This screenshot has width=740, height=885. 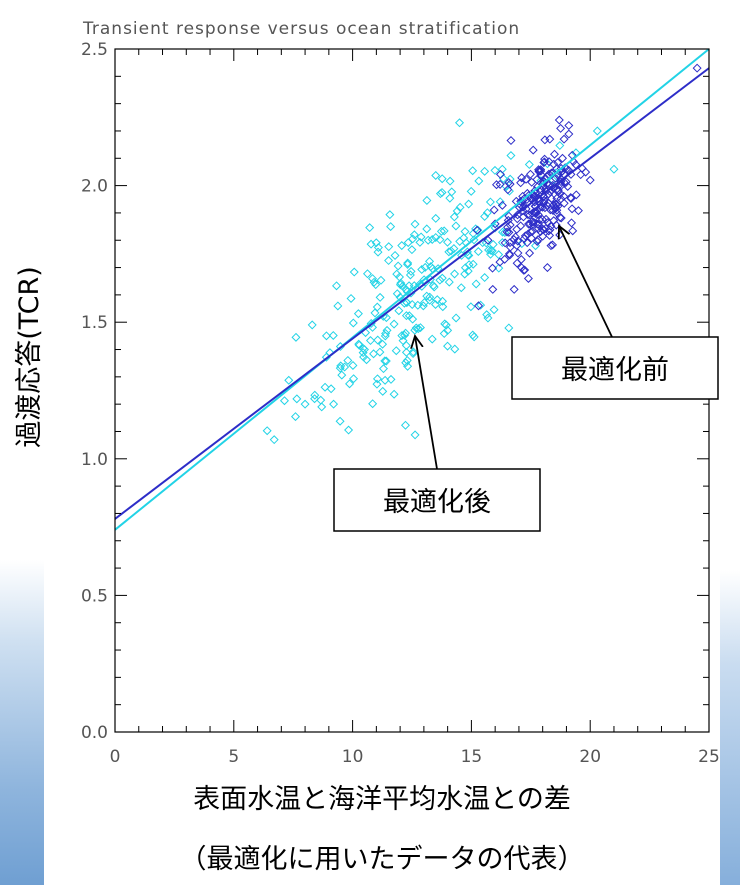 What do you see at coordinates (94, 460) in the screenshot?
I see `y-tick-label: 1.0` at bounding box center [94, 460].